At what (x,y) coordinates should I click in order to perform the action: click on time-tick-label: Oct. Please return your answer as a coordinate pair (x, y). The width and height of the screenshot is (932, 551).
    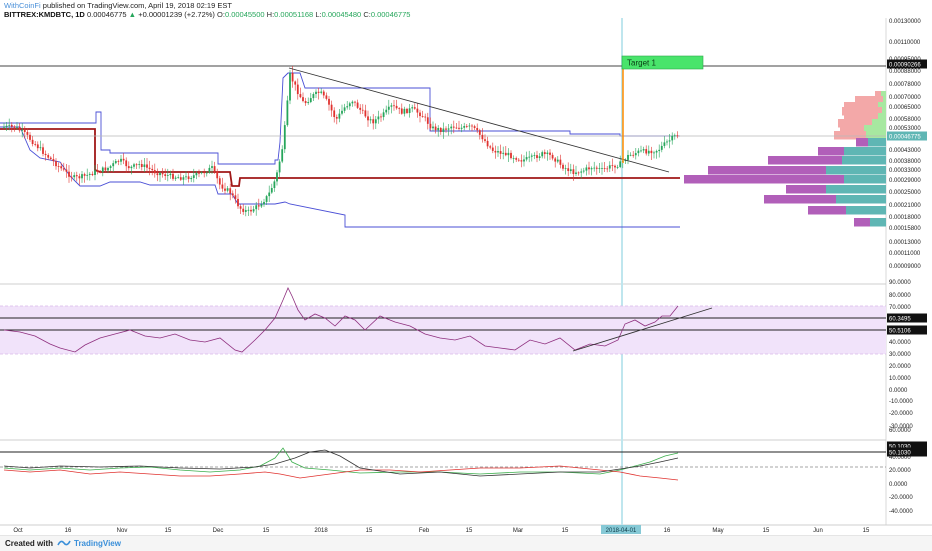
    Looking at the image, I should click on (18, 531).